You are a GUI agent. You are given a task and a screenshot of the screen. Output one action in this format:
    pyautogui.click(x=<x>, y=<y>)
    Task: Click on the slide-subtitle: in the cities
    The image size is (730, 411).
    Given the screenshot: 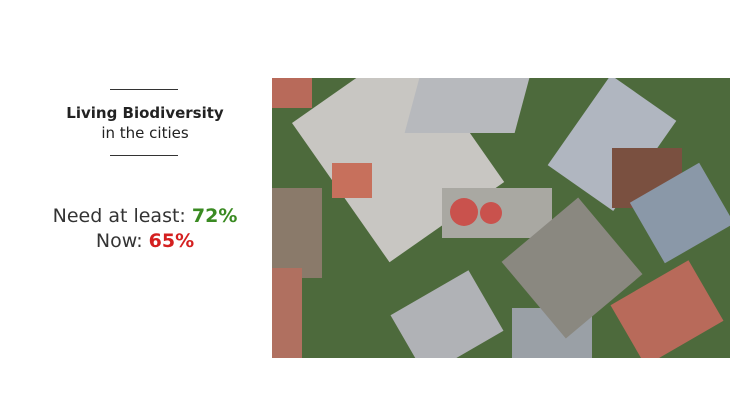 What is the action you would take?
    pyautogui.click(x=145, y=133)
    